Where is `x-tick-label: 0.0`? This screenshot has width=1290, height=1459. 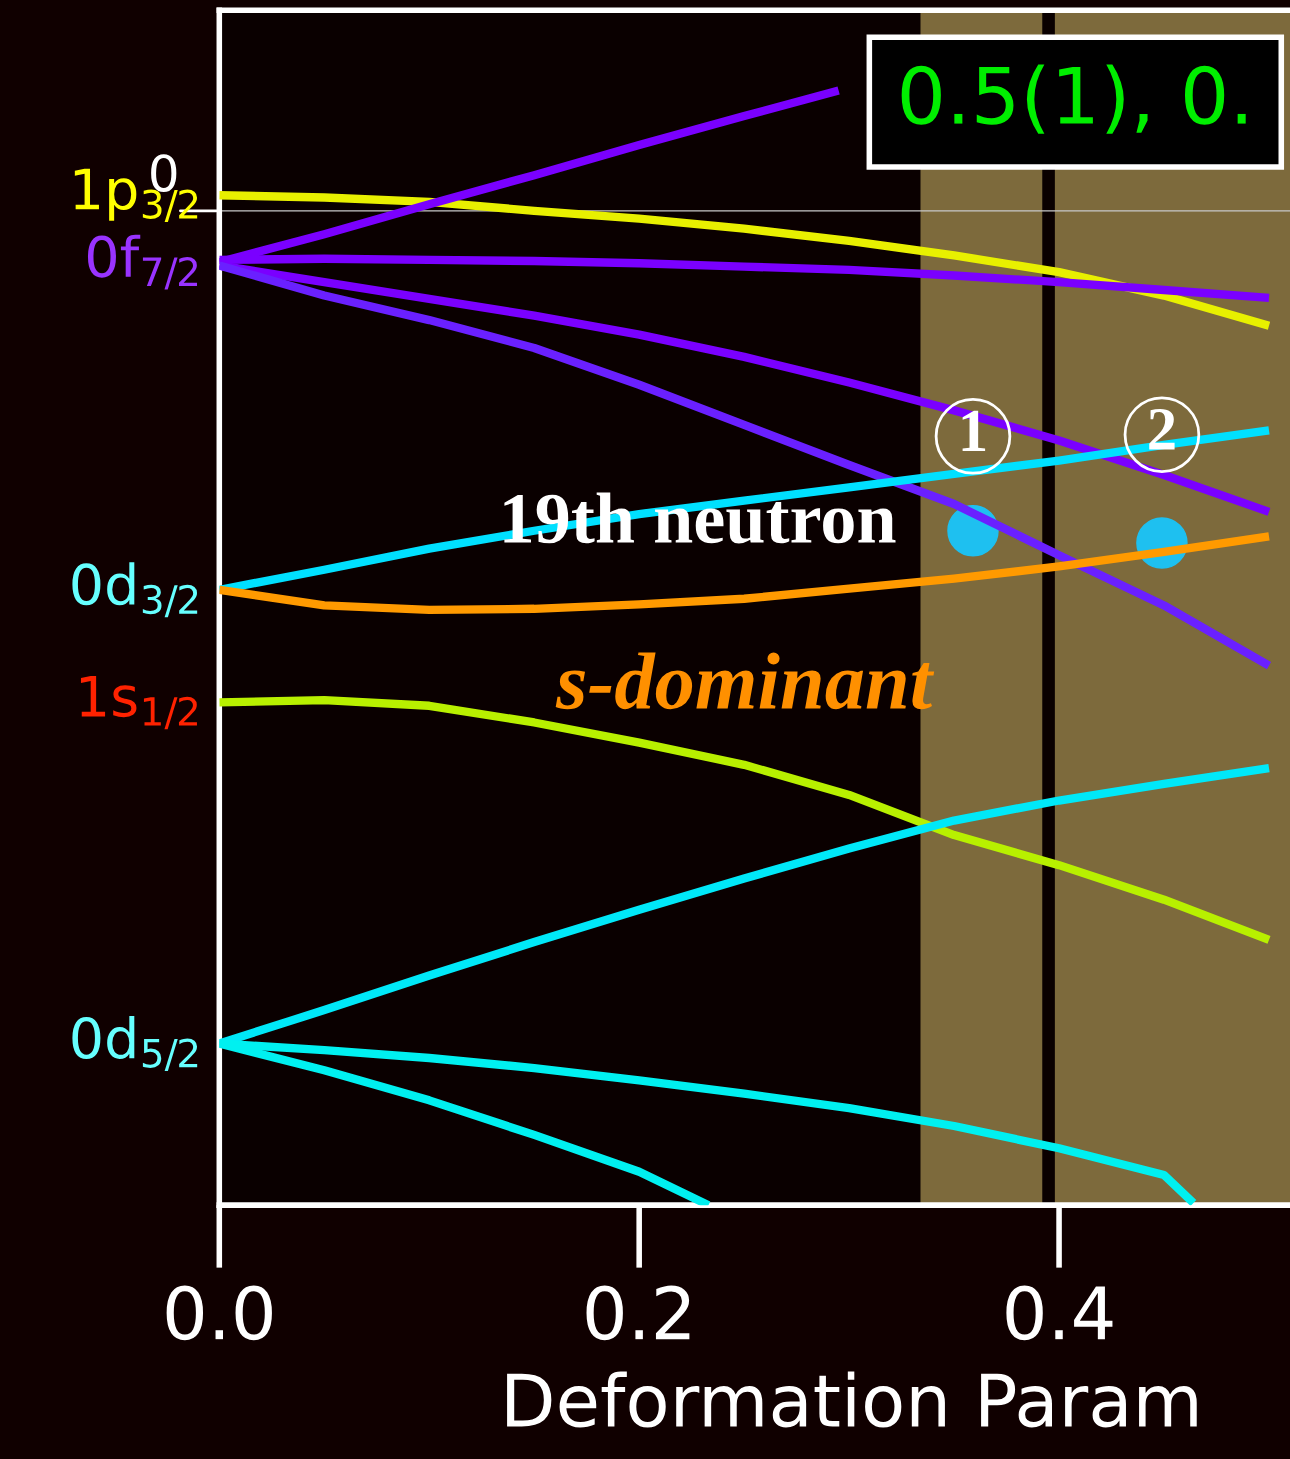 x-tick-label: 0.0 is located at coordinates (219, 1313).